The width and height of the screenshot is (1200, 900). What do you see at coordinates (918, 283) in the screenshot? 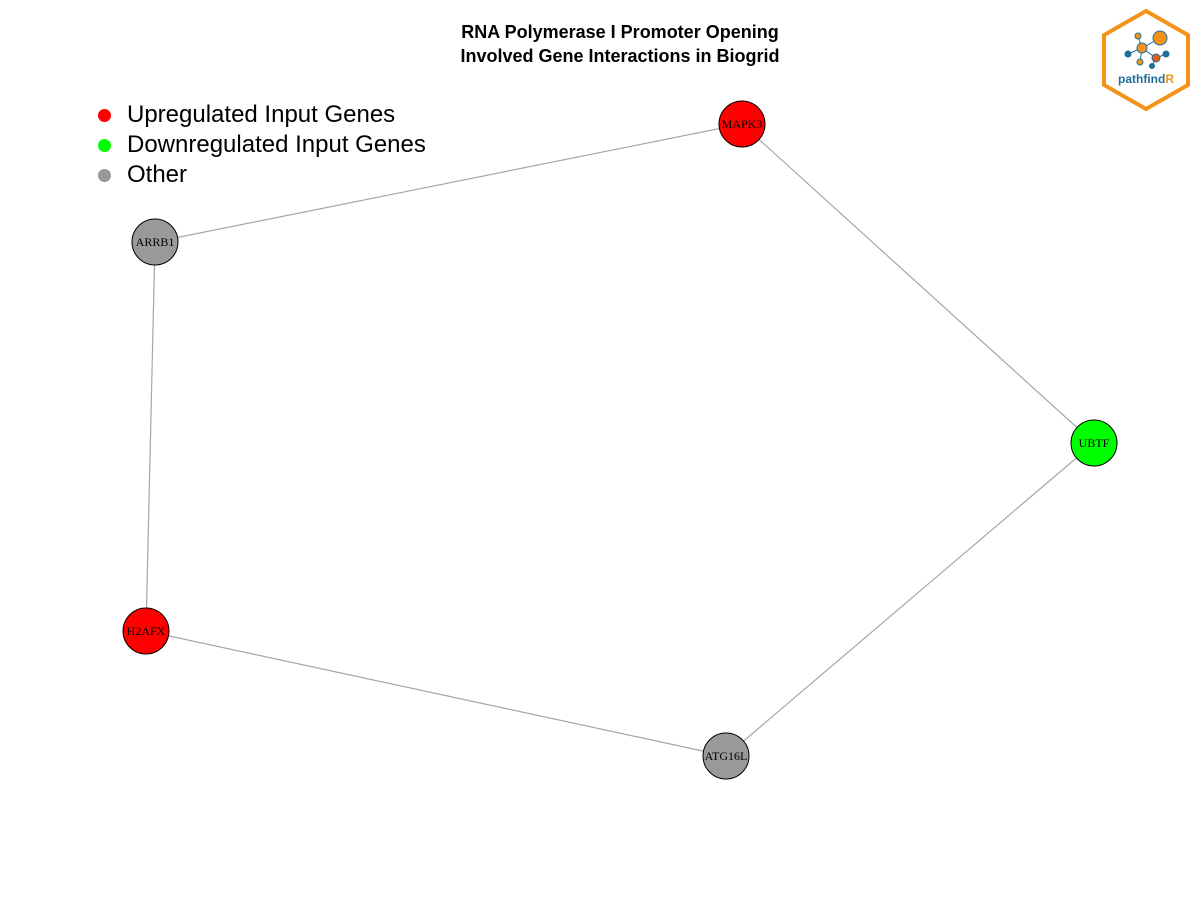
I see `edge-mapk3-ubtf` at bounding box center [918, 283].